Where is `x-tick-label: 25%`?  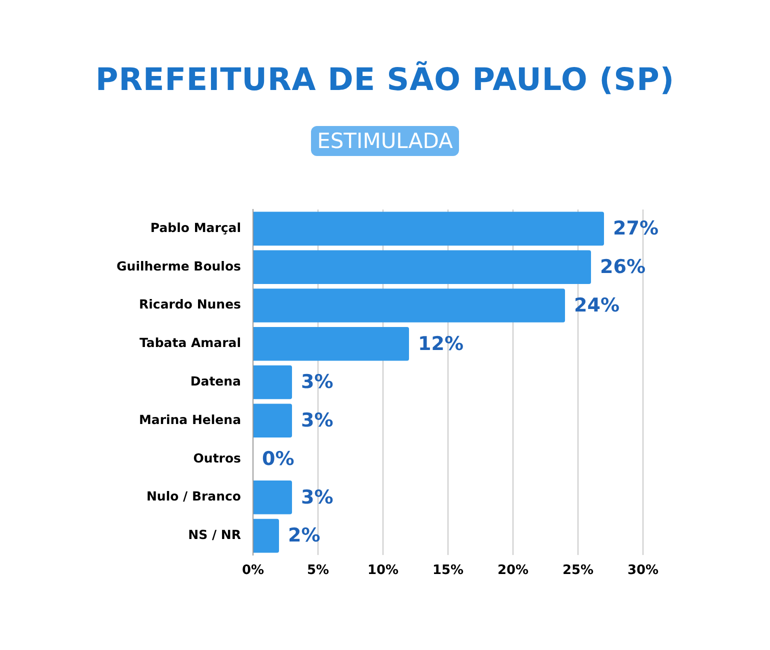 x-tick-label: 25% is located at coordinates (578, 570).